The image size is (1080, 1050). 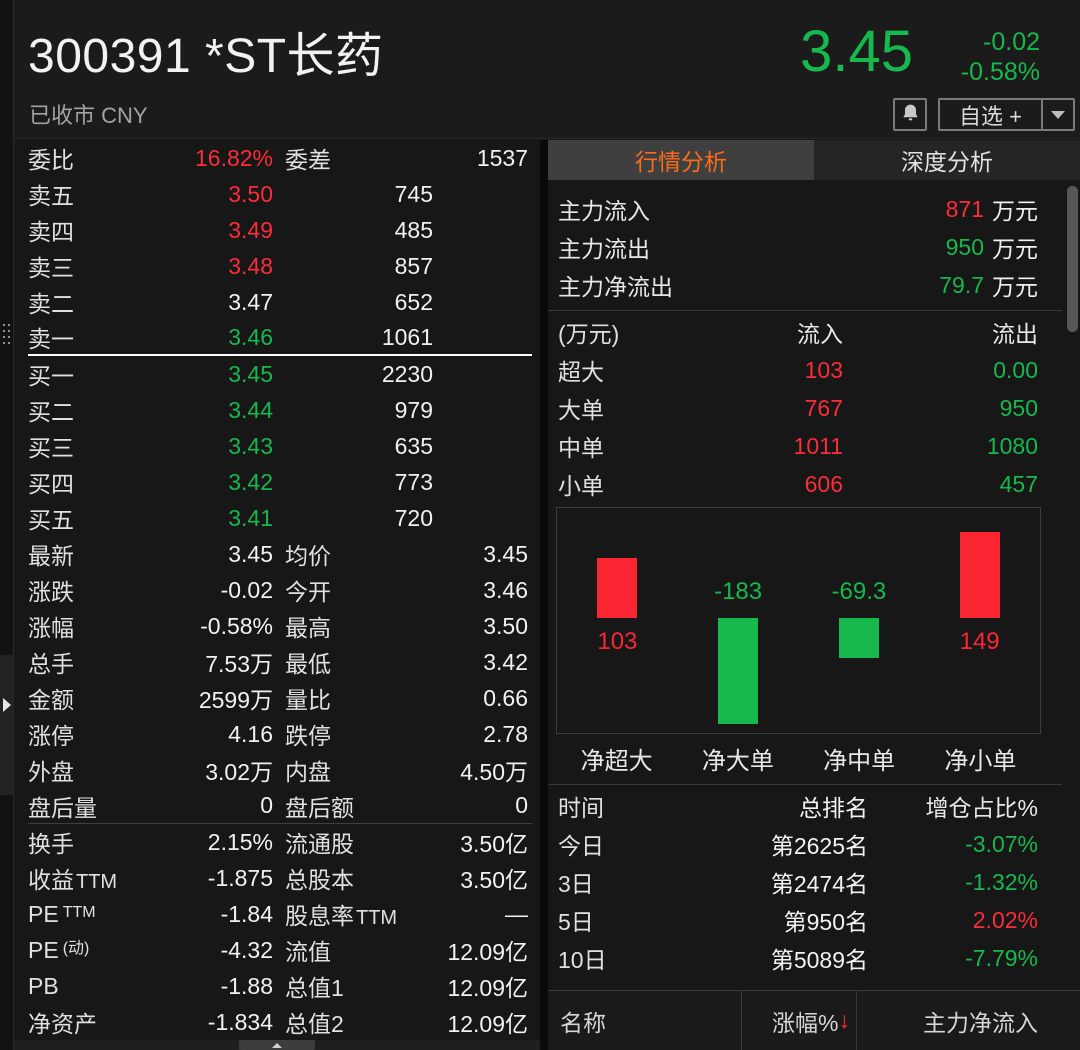 I want to click on price-change-block: -0.02 -0.58%, so click(x=1000, y=57).